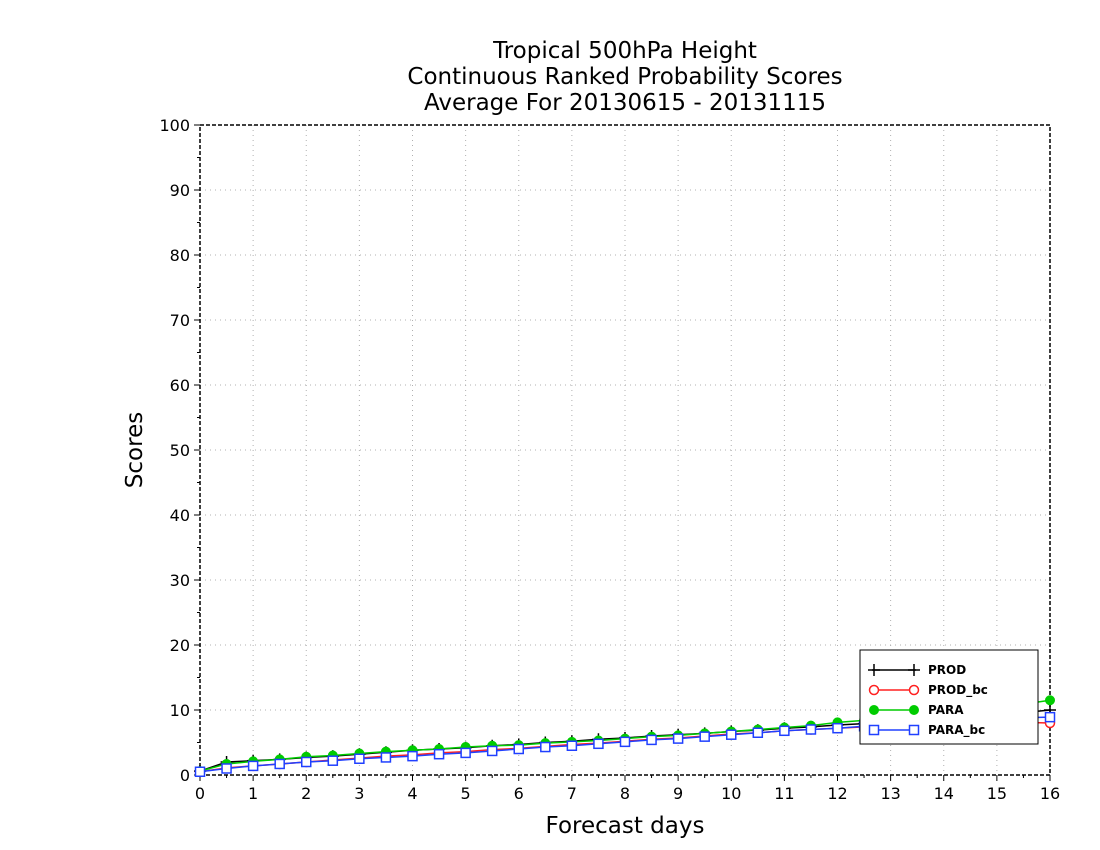  What do you see at coordinates (253, 793) in the screenshot?
I see `x-tick-label: 1` at bounding box center [253, 793].